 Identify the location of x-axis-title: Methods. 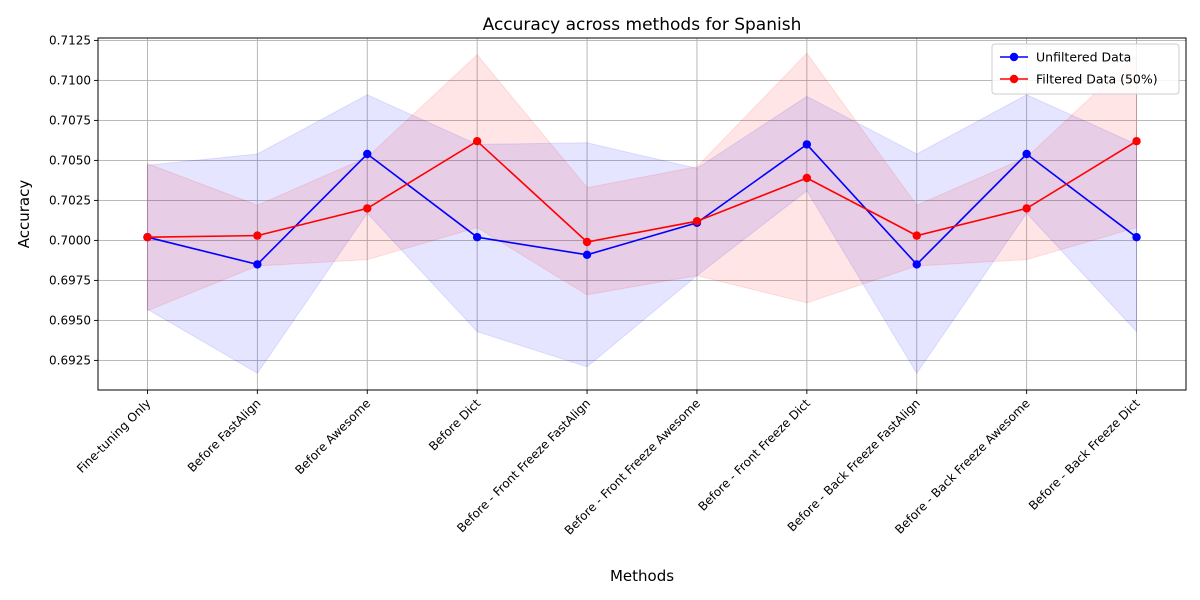
(642, 576).